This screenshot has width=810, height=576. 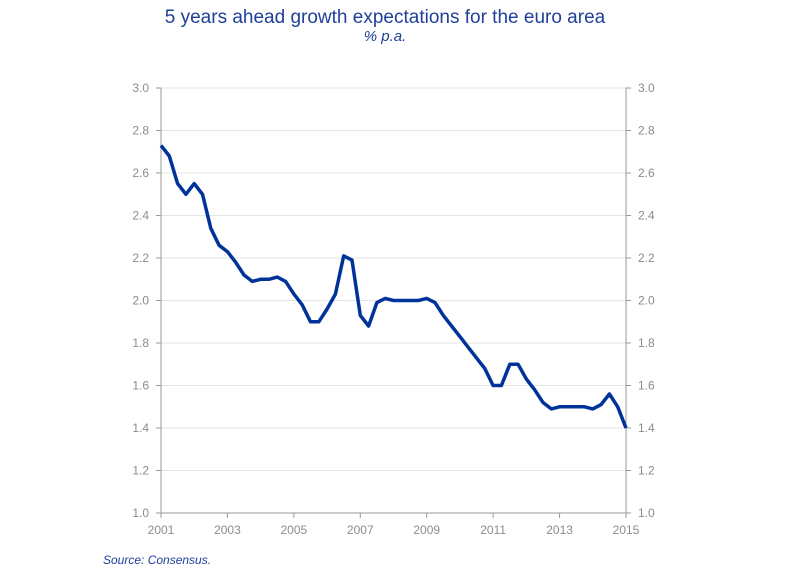 What do you see at coordinates (157, 560) in the screenshot?
I see `source-note: Source: Consensus.` at bounding box center [157, 560].